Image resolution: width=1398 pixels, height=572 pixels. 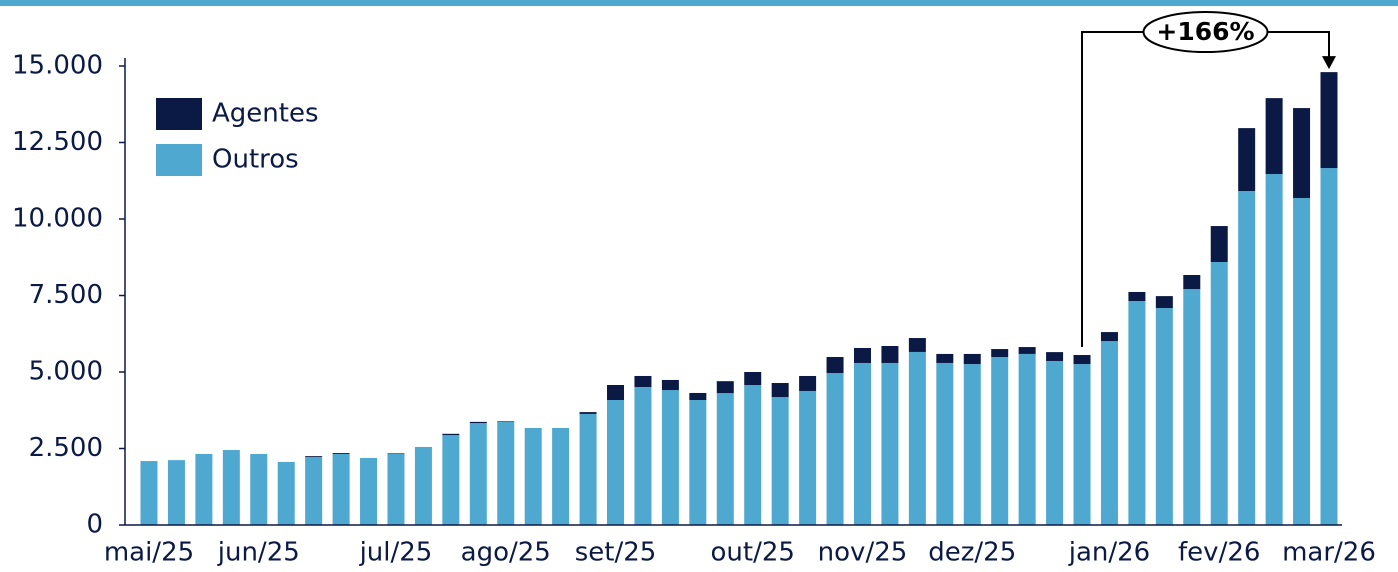 I want to click on y-tick-label: 2.500, so click(x=66, y=448).